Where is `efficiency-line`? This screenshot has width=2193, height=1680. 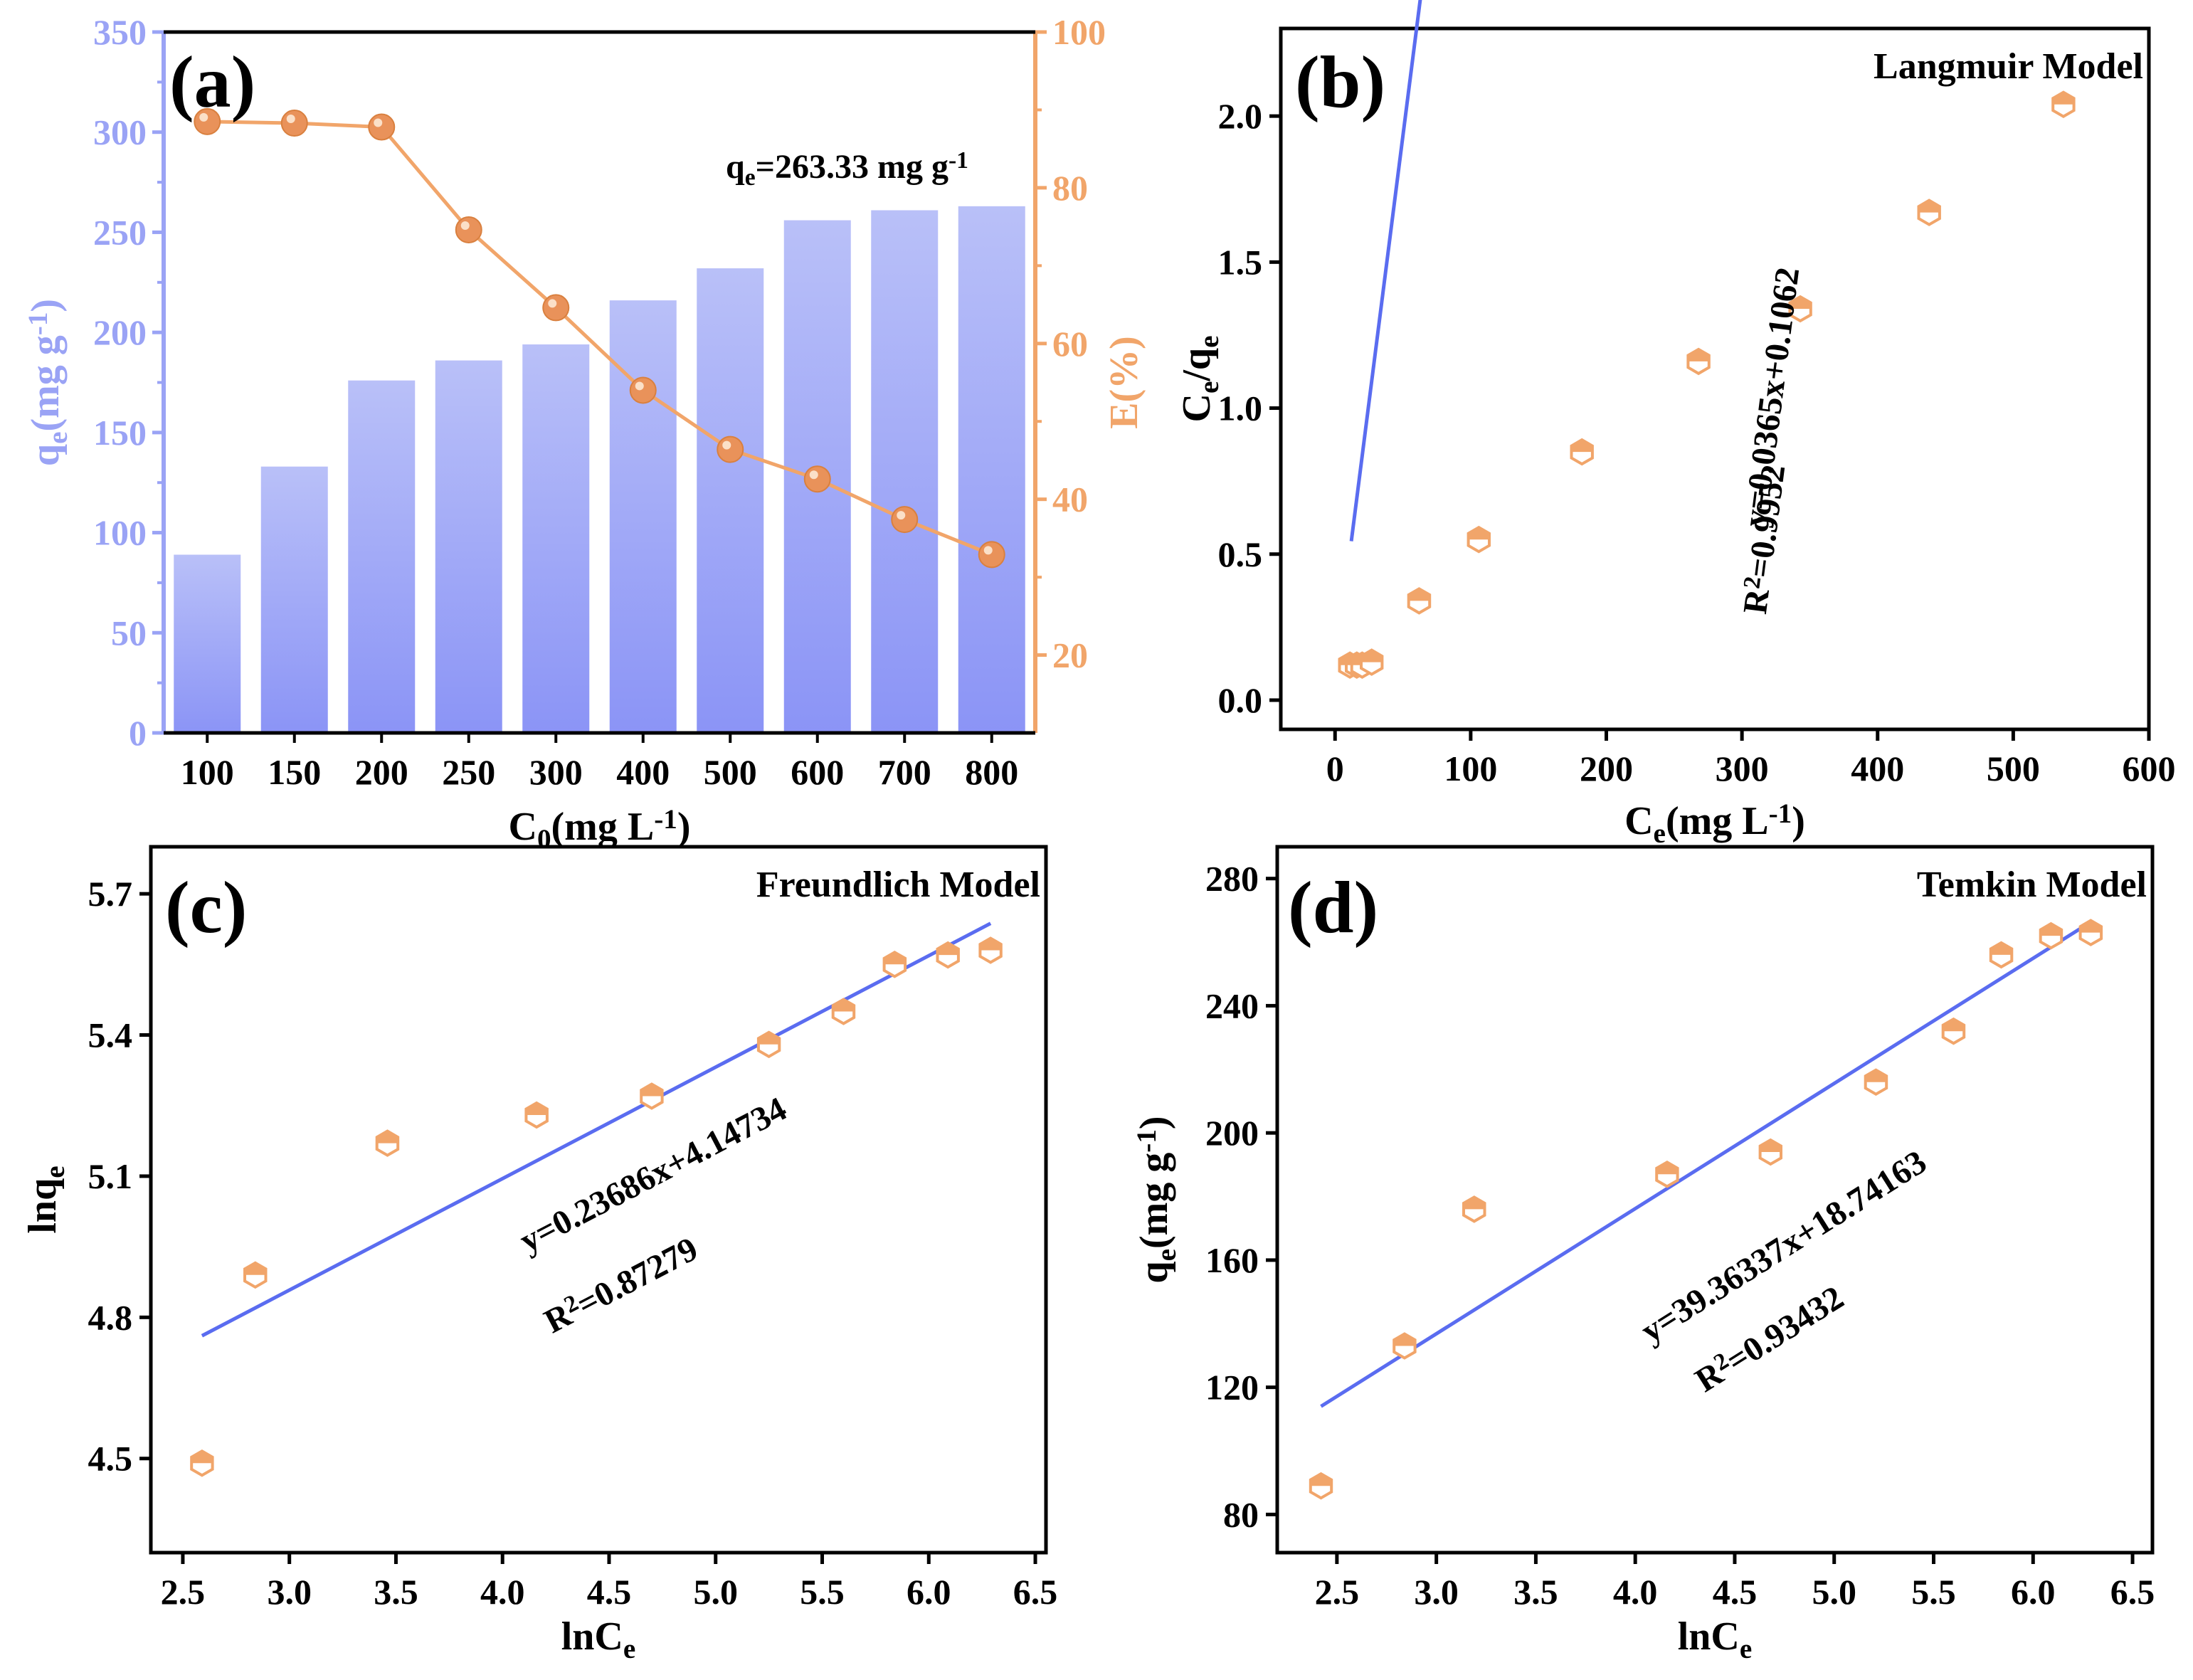
efficiency-line is located at coordinates (600, 338).